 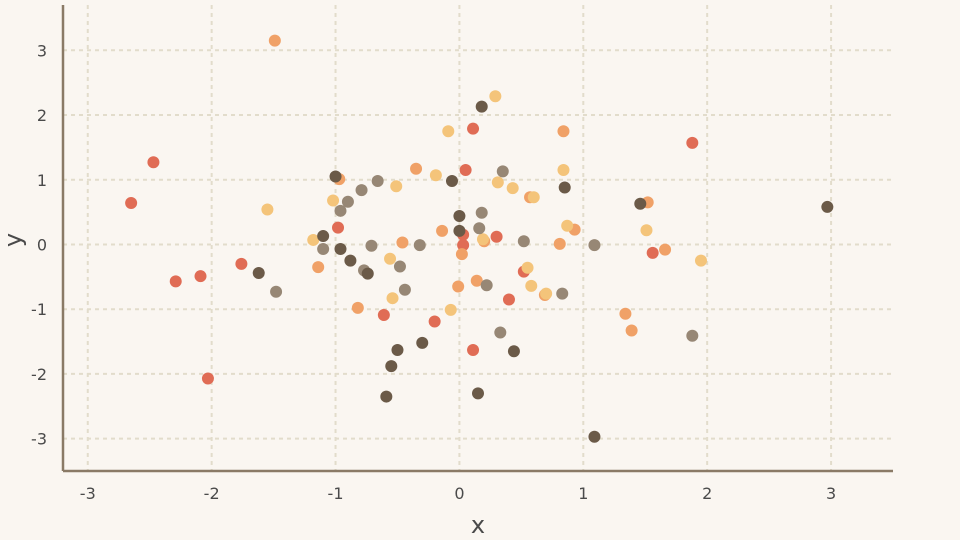 What do you see at coordinates (336, 493) in the screenshot?
I see `x-tick-label: -1` at bounding box center [336, 493].